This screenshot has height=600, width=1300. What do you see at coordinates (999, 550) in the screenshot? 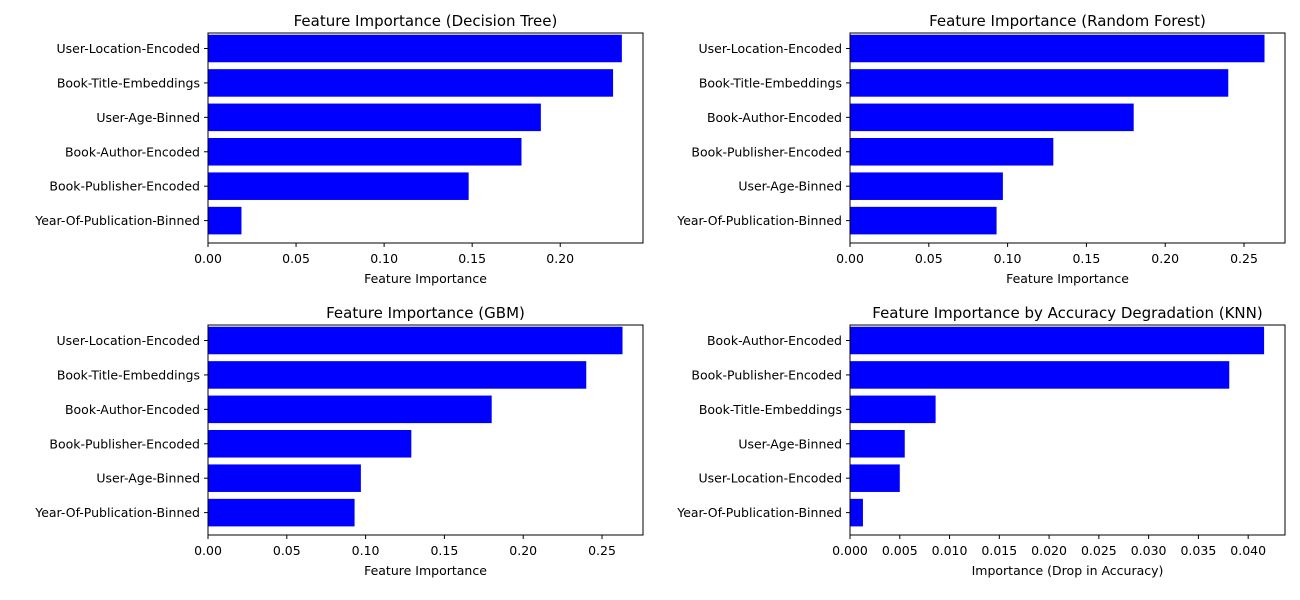
I see `x-tick-label: 0.015` at bounding box center [999, 550].